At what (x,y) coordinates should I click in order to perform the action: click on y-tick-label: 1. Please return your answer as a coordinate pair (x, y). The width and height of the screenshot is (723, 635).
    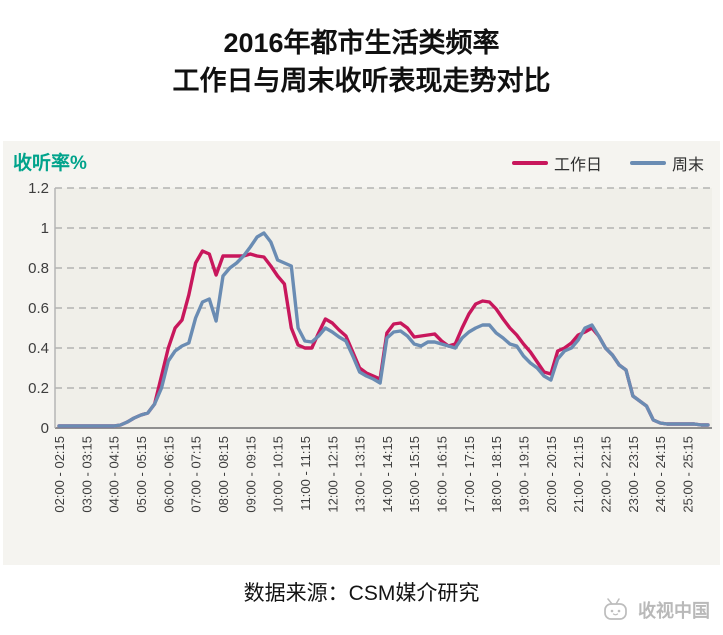
    Looking at the image, I should click on (45, 228).